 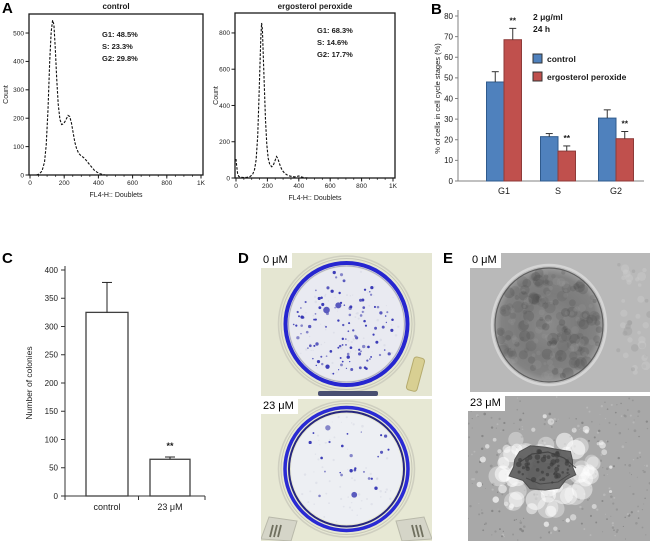 I want to click on y-axis: 0 100 200 300 400 500, so click(x=21, y=104).